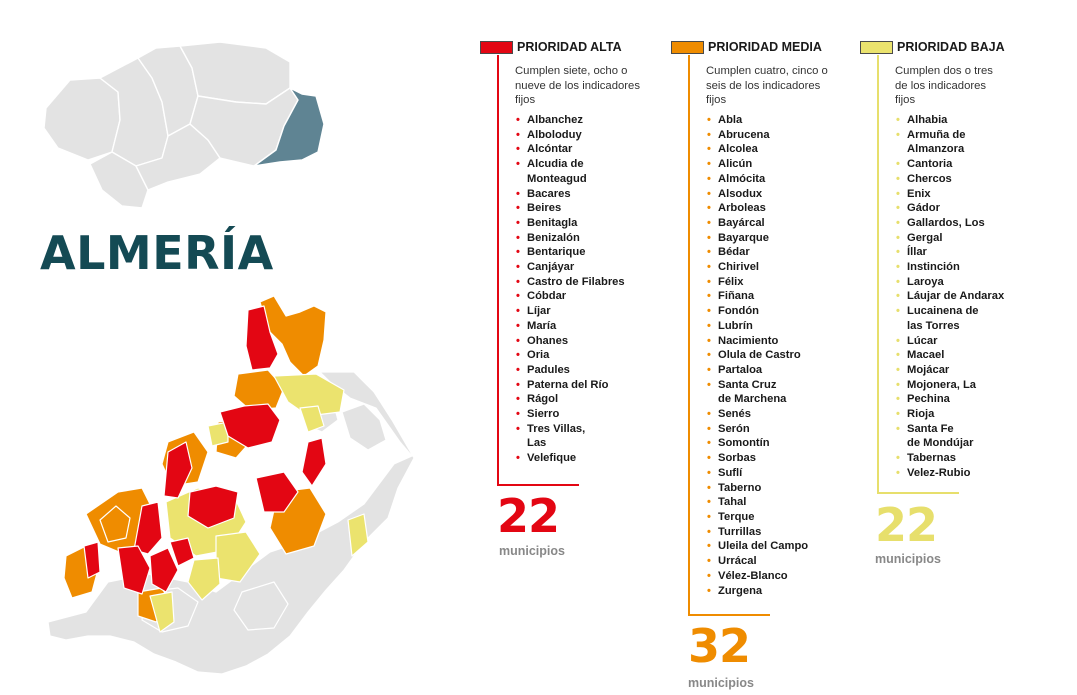 The height and width of the screenshot is (695, 1077). What do you see at coordinates (570, 120) in the screenshot?
I see `municipality-item: Albanchez` at bounding box center [570, 120].